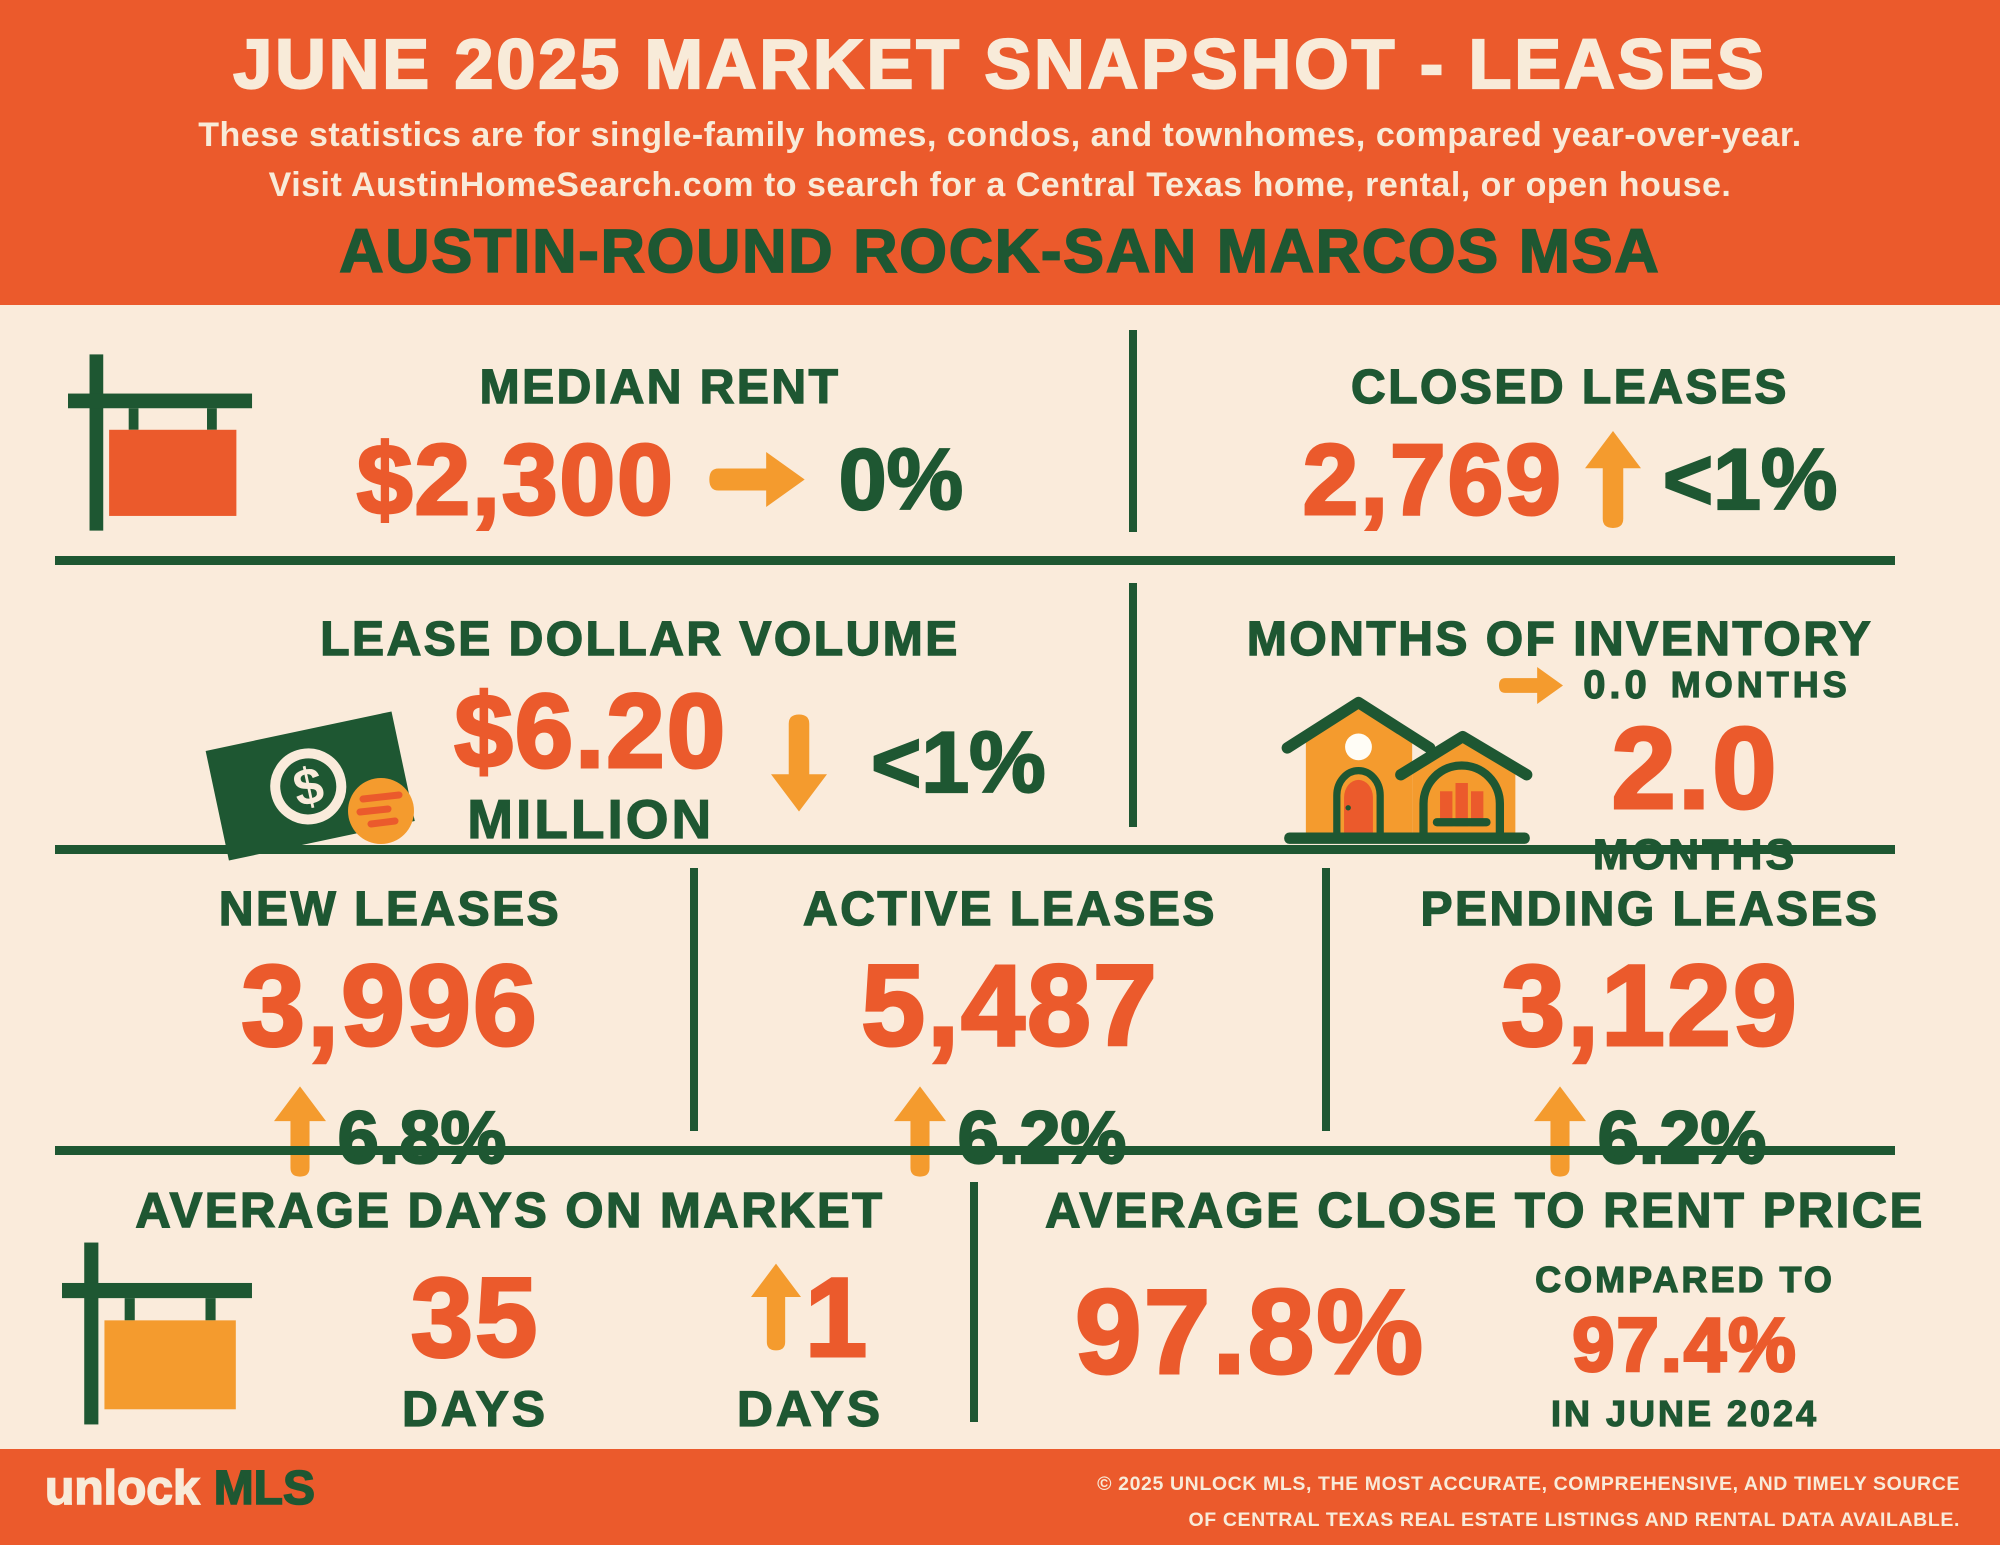  Describe the element at coordinates (1617, 685) in the screenshot. I see `months-of-inventory-change: 0.0` at that location.